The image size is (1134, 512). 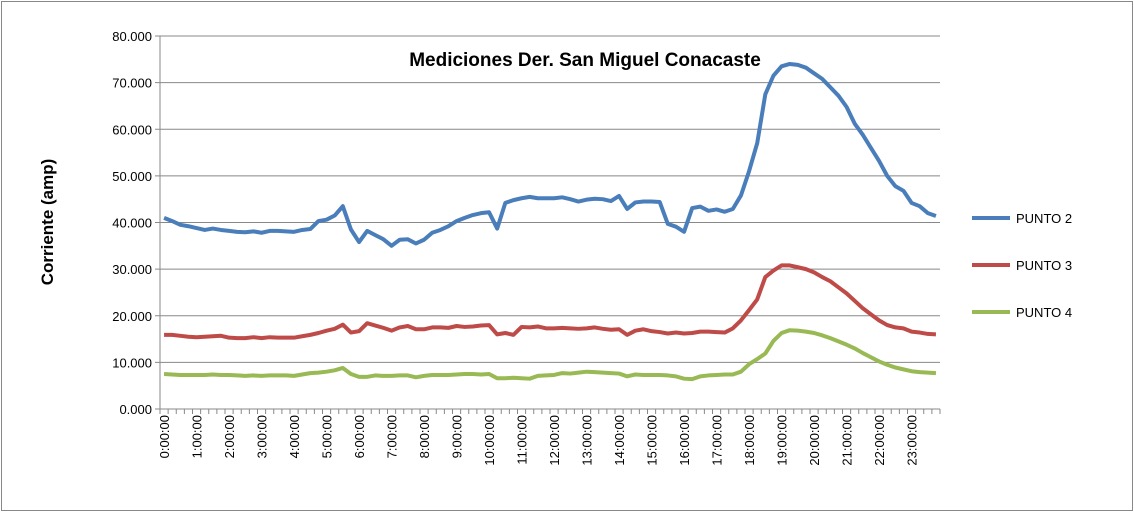 What do you see at coordinates (1044, 312) in the screenshot?
I see `legend-label: PUNTO 4` at bounding box center [1044, 312].